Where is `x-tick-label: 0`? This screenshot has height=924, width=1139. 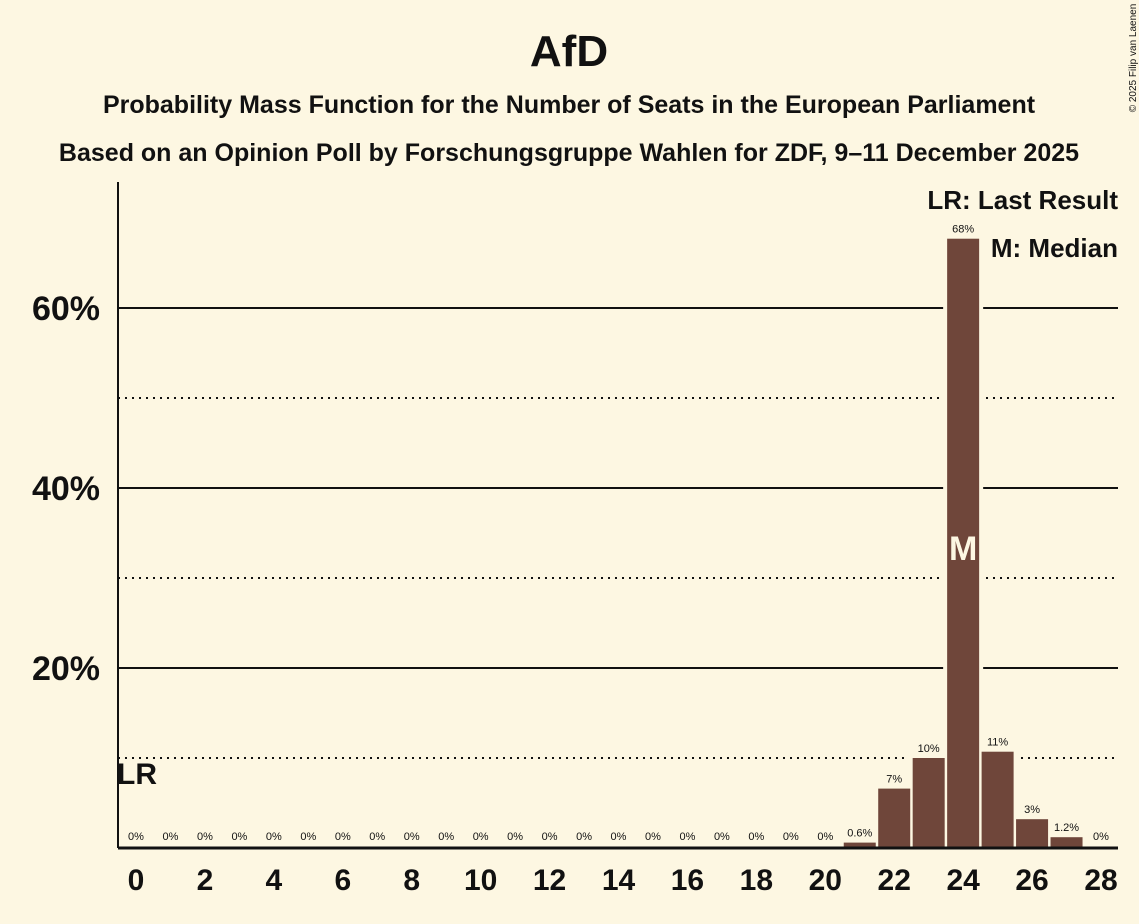 x-tick-label: 0 is located at coordinates (136, 880).